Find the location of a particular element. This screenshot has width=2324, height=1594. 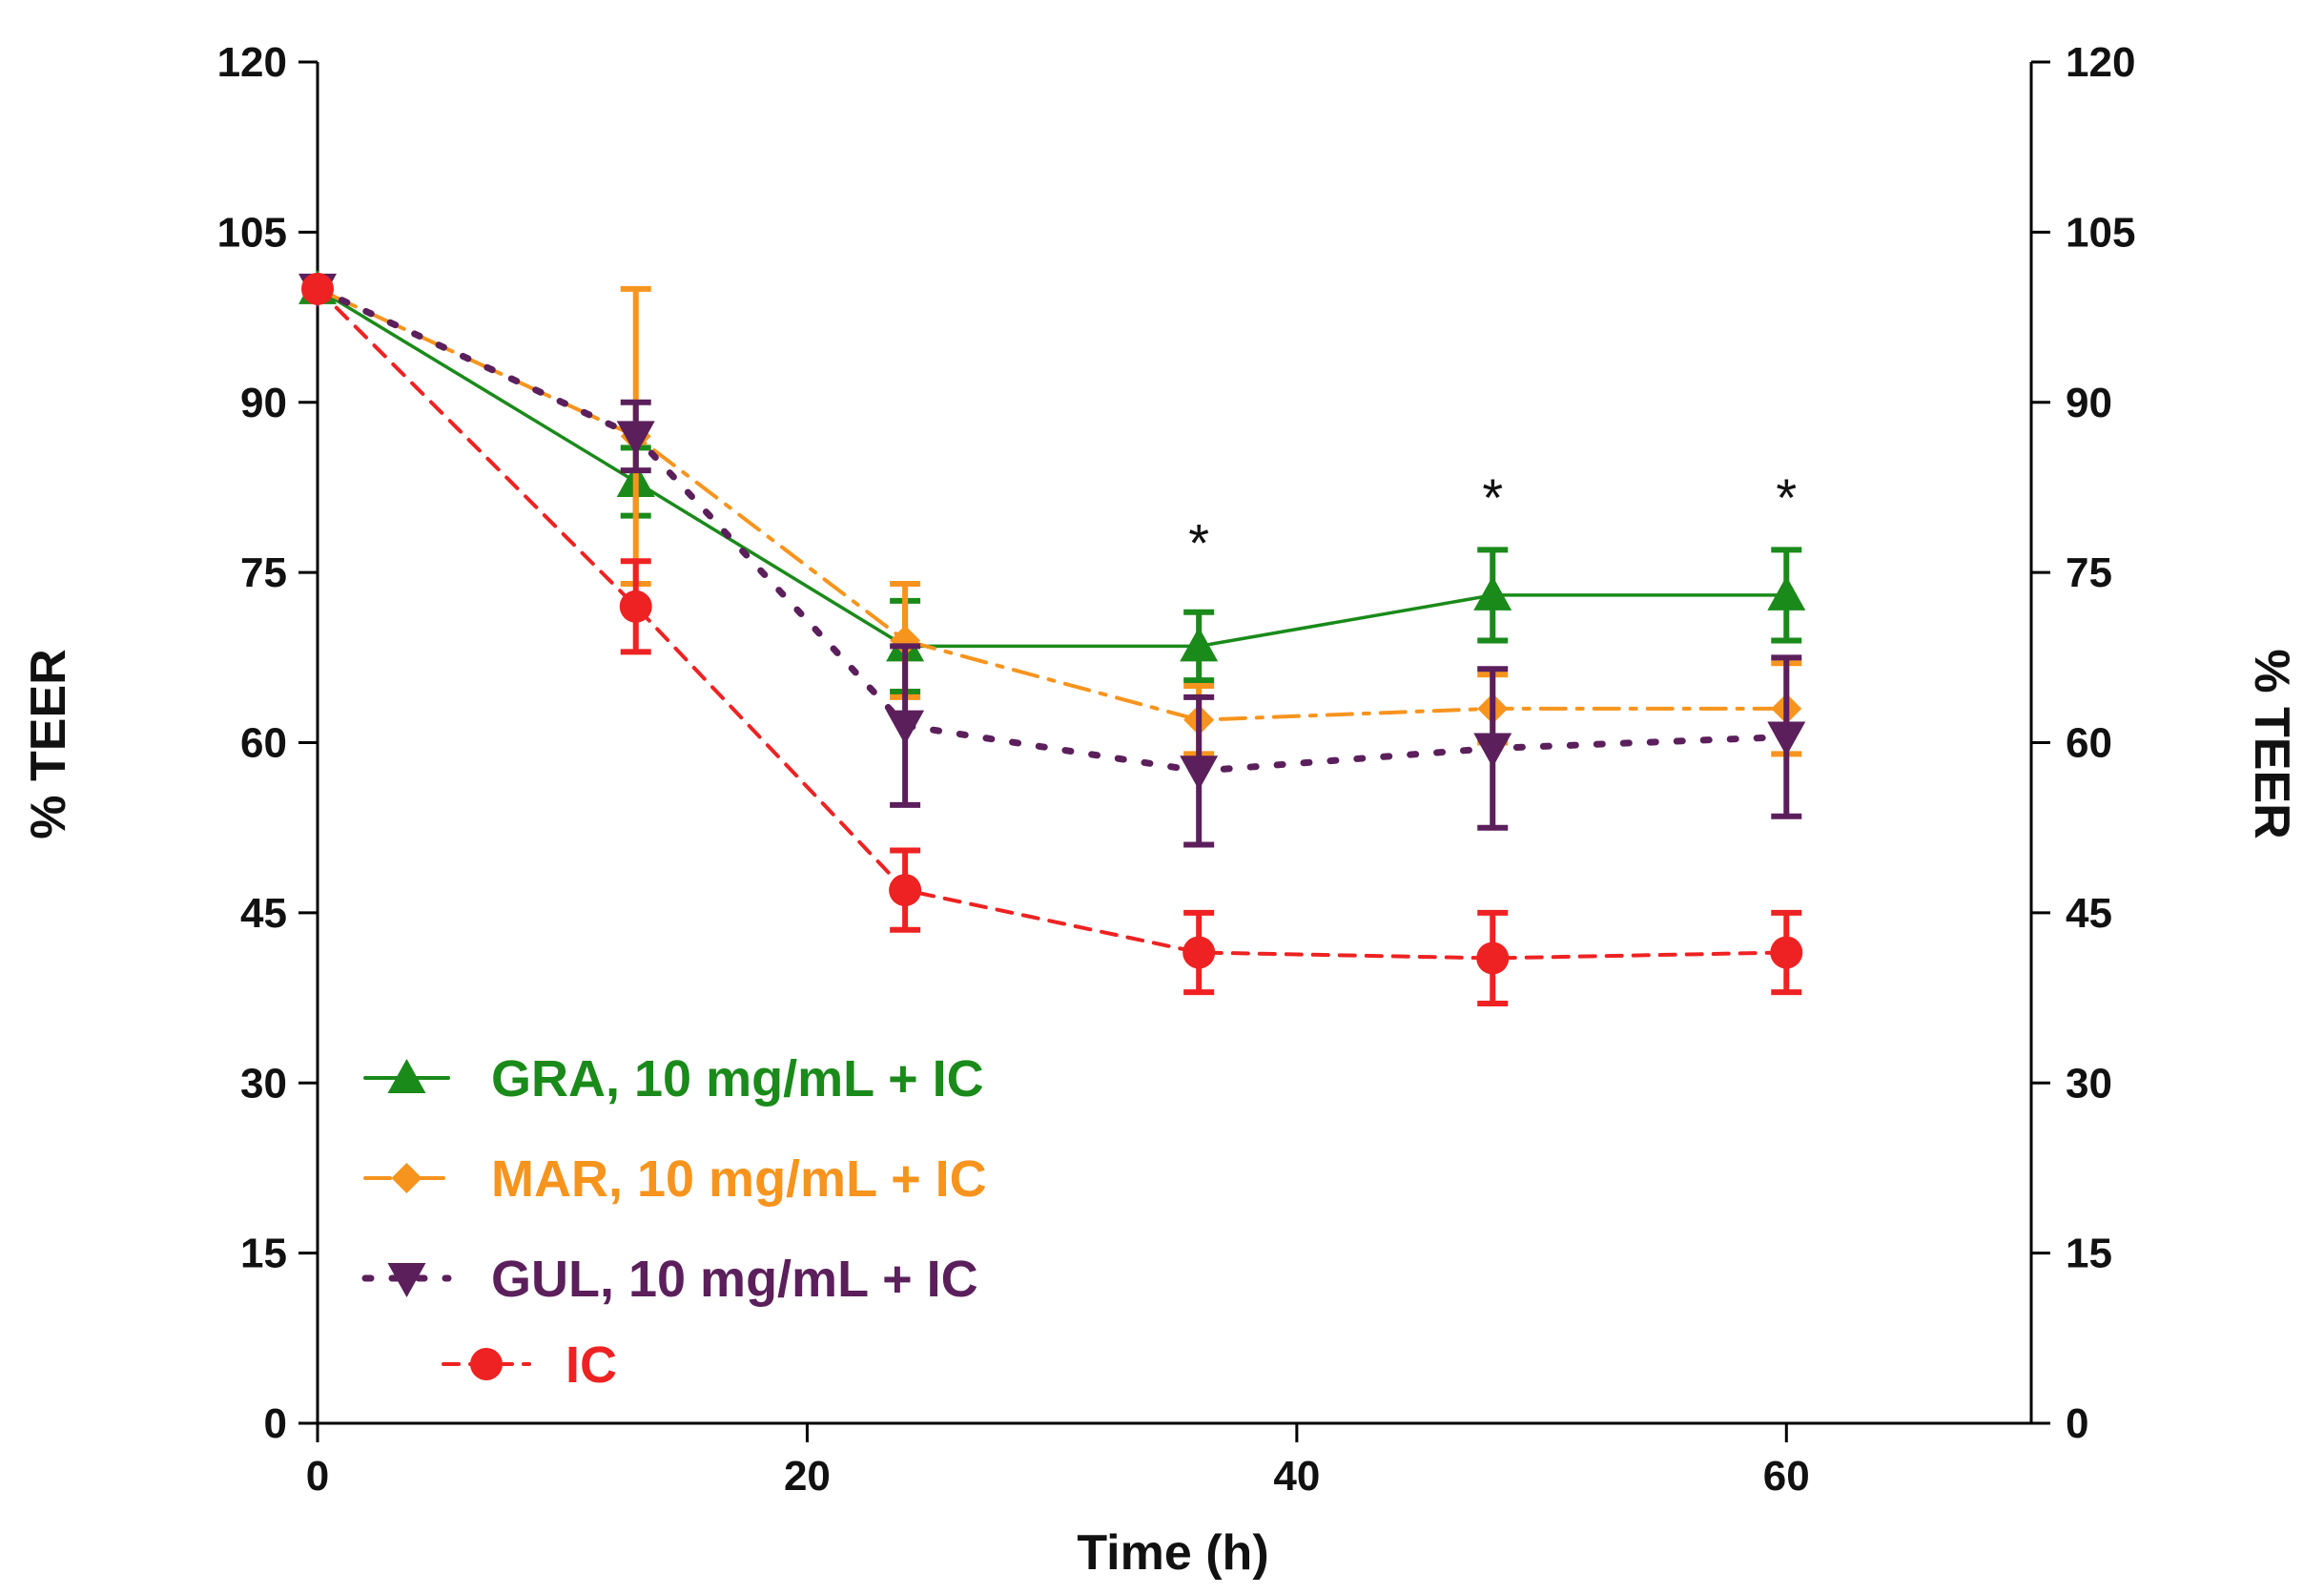

y-tick-label-left: 45 is located at coordinates (263, 913).